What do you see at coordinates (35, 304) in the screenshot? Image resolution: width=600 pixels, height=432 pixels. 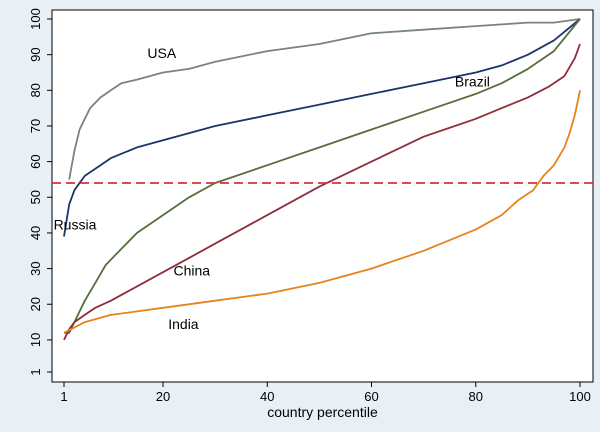 I see `y-tick-label: 20` at bounding box center [35, 304].